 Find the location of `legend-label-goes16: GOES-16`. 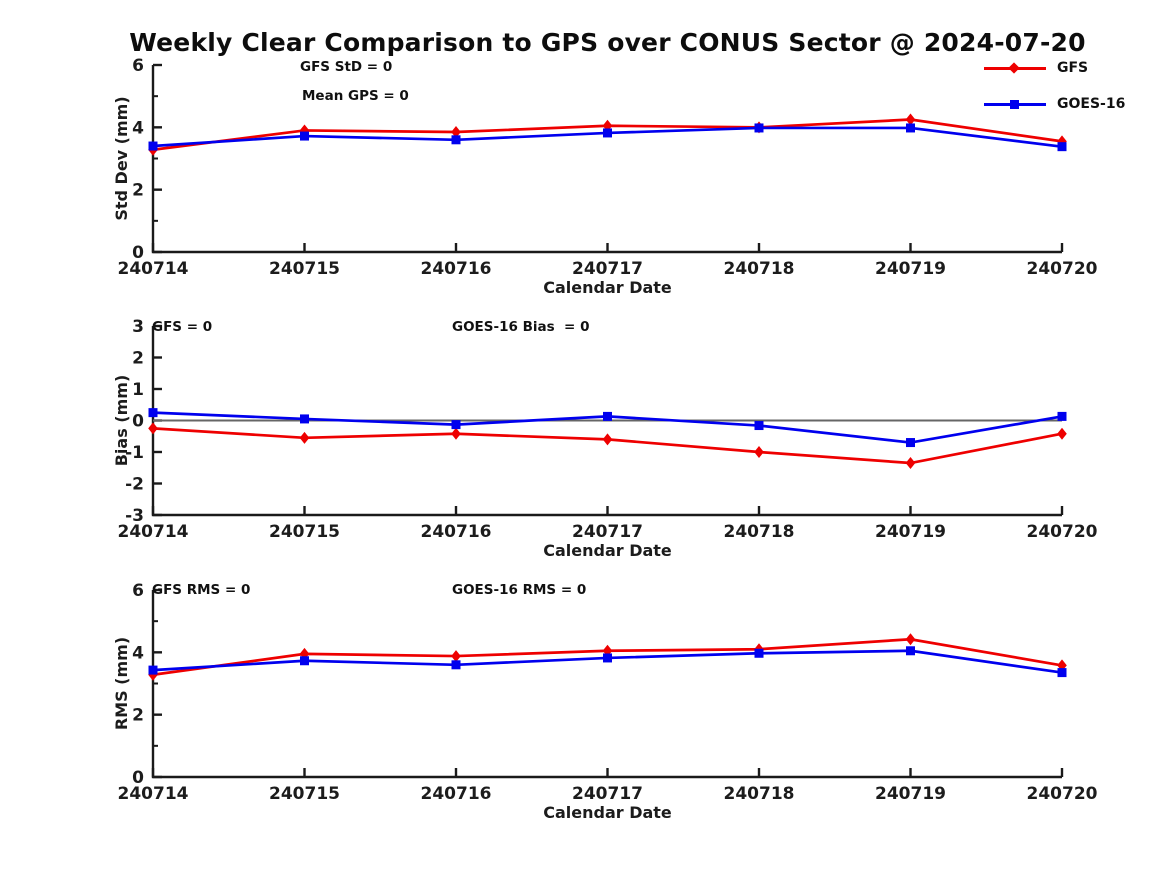

legend-label-goes16: GOES-16 is located at coordinates (1091, 104).